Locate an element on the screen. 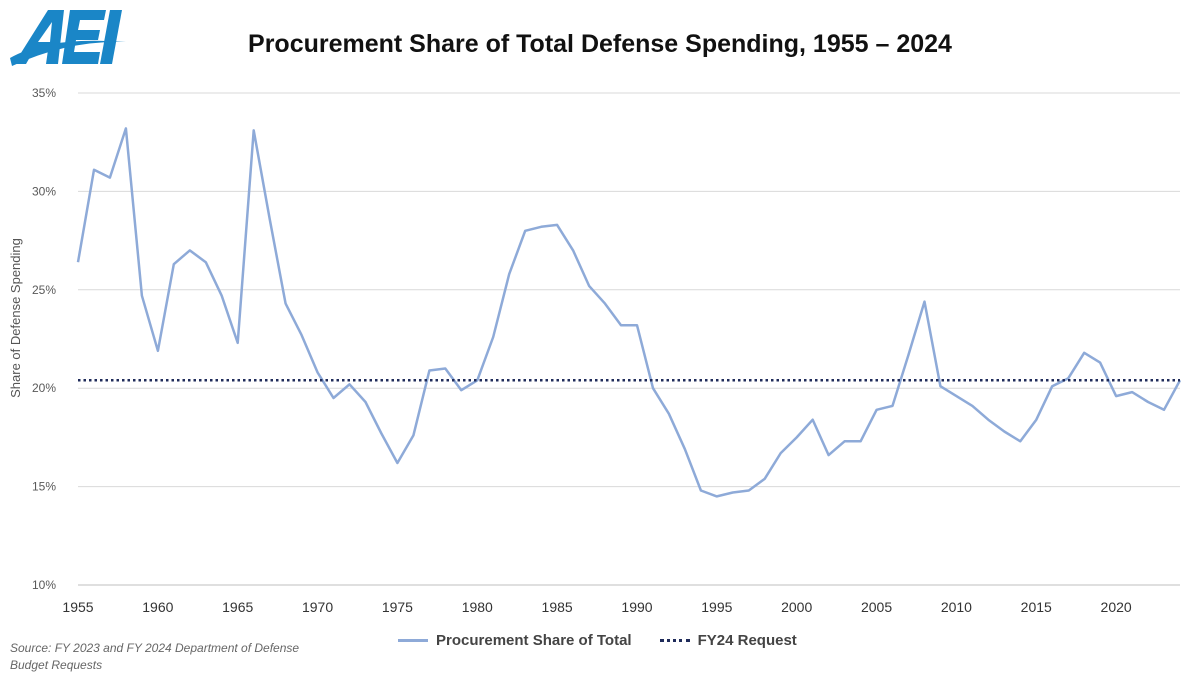  x-tick-label: 1955 is located at coordinates (77, 607).